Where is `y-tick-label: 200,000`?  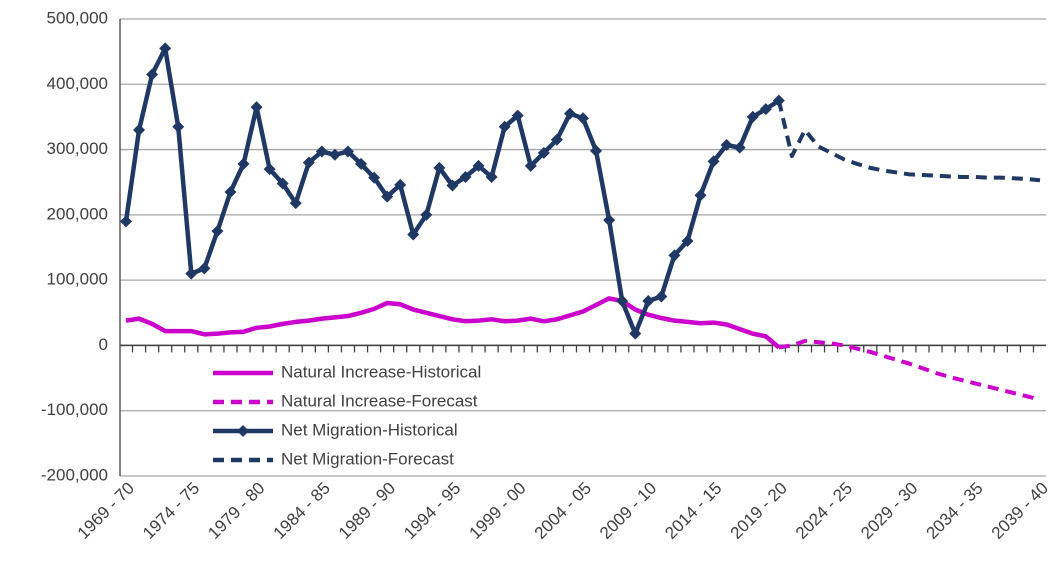
y-tick-label: 200,000 is located at coordinates (77, 213).